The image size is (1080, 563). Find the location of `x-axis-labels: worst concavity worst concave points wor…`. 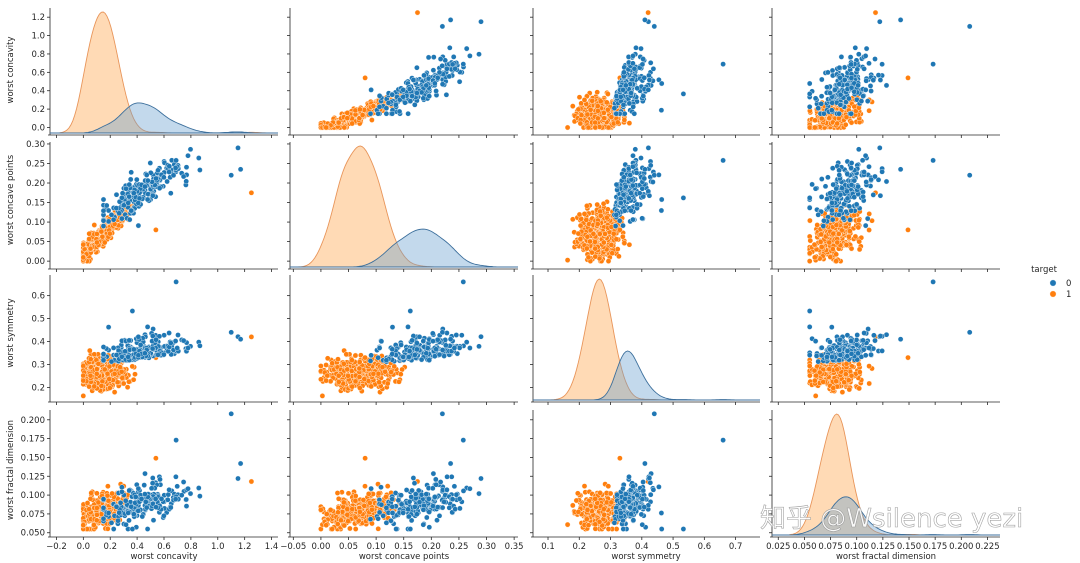

x-axis-labels: worst concavity worst concave points wor… is located at coordinates (533, 557).